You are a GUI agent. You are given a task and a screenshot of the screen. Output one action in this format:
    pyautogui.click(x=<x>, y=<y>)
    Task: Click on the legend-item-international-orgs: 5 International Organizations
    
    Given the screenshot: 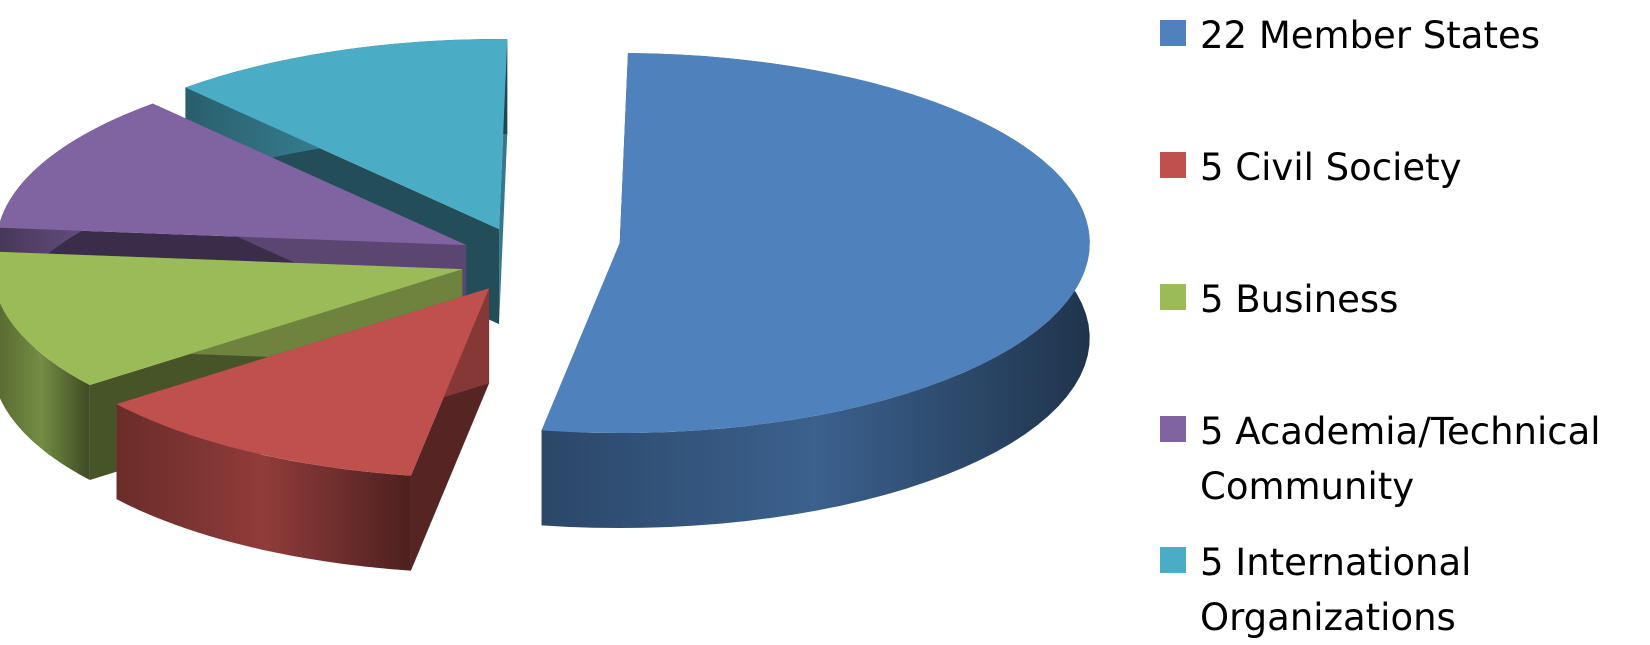 What is the action you would take?
    pyautogui.click(x=1315, y=590)
    